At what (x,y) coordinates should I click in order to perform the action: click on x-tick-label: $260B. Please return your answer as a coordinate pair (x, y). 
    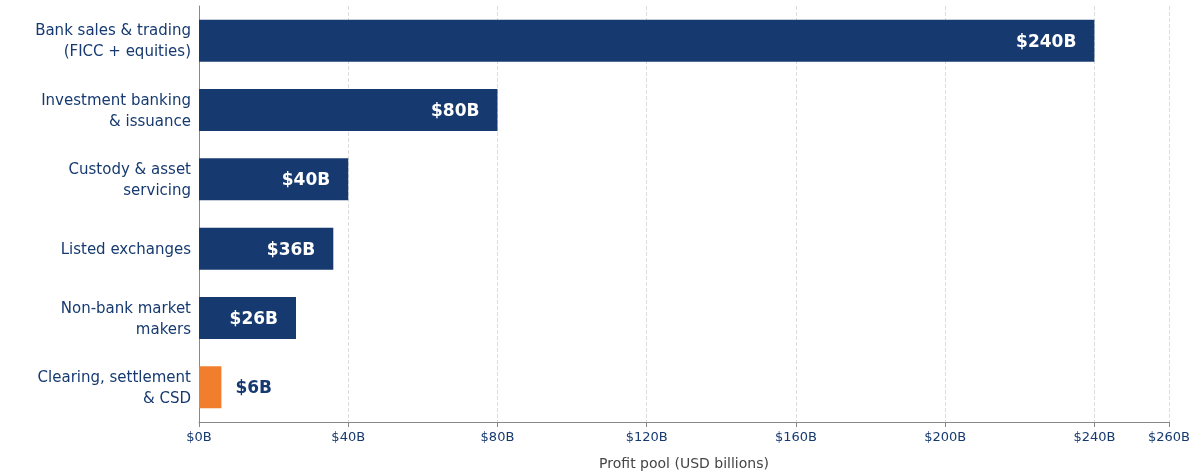
    Looking at the image, I should click on (1169, 436).